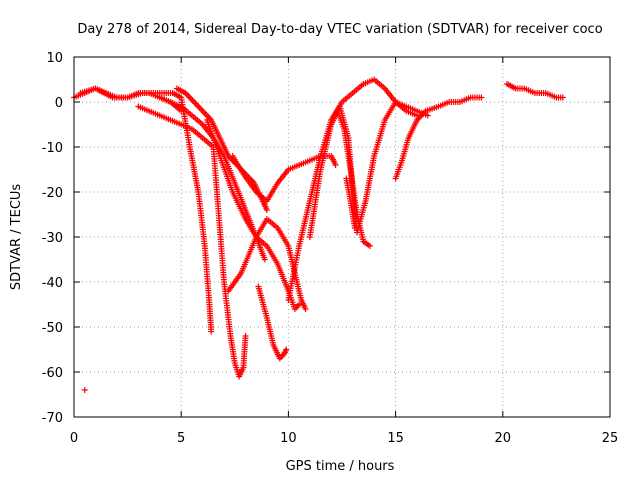 The width and height of the screenshot is (640, 480). Describe the element at coordinates (16, 237) in the screenshot. I see `y-axis-label: SDTVAR / TECUs` at that location.